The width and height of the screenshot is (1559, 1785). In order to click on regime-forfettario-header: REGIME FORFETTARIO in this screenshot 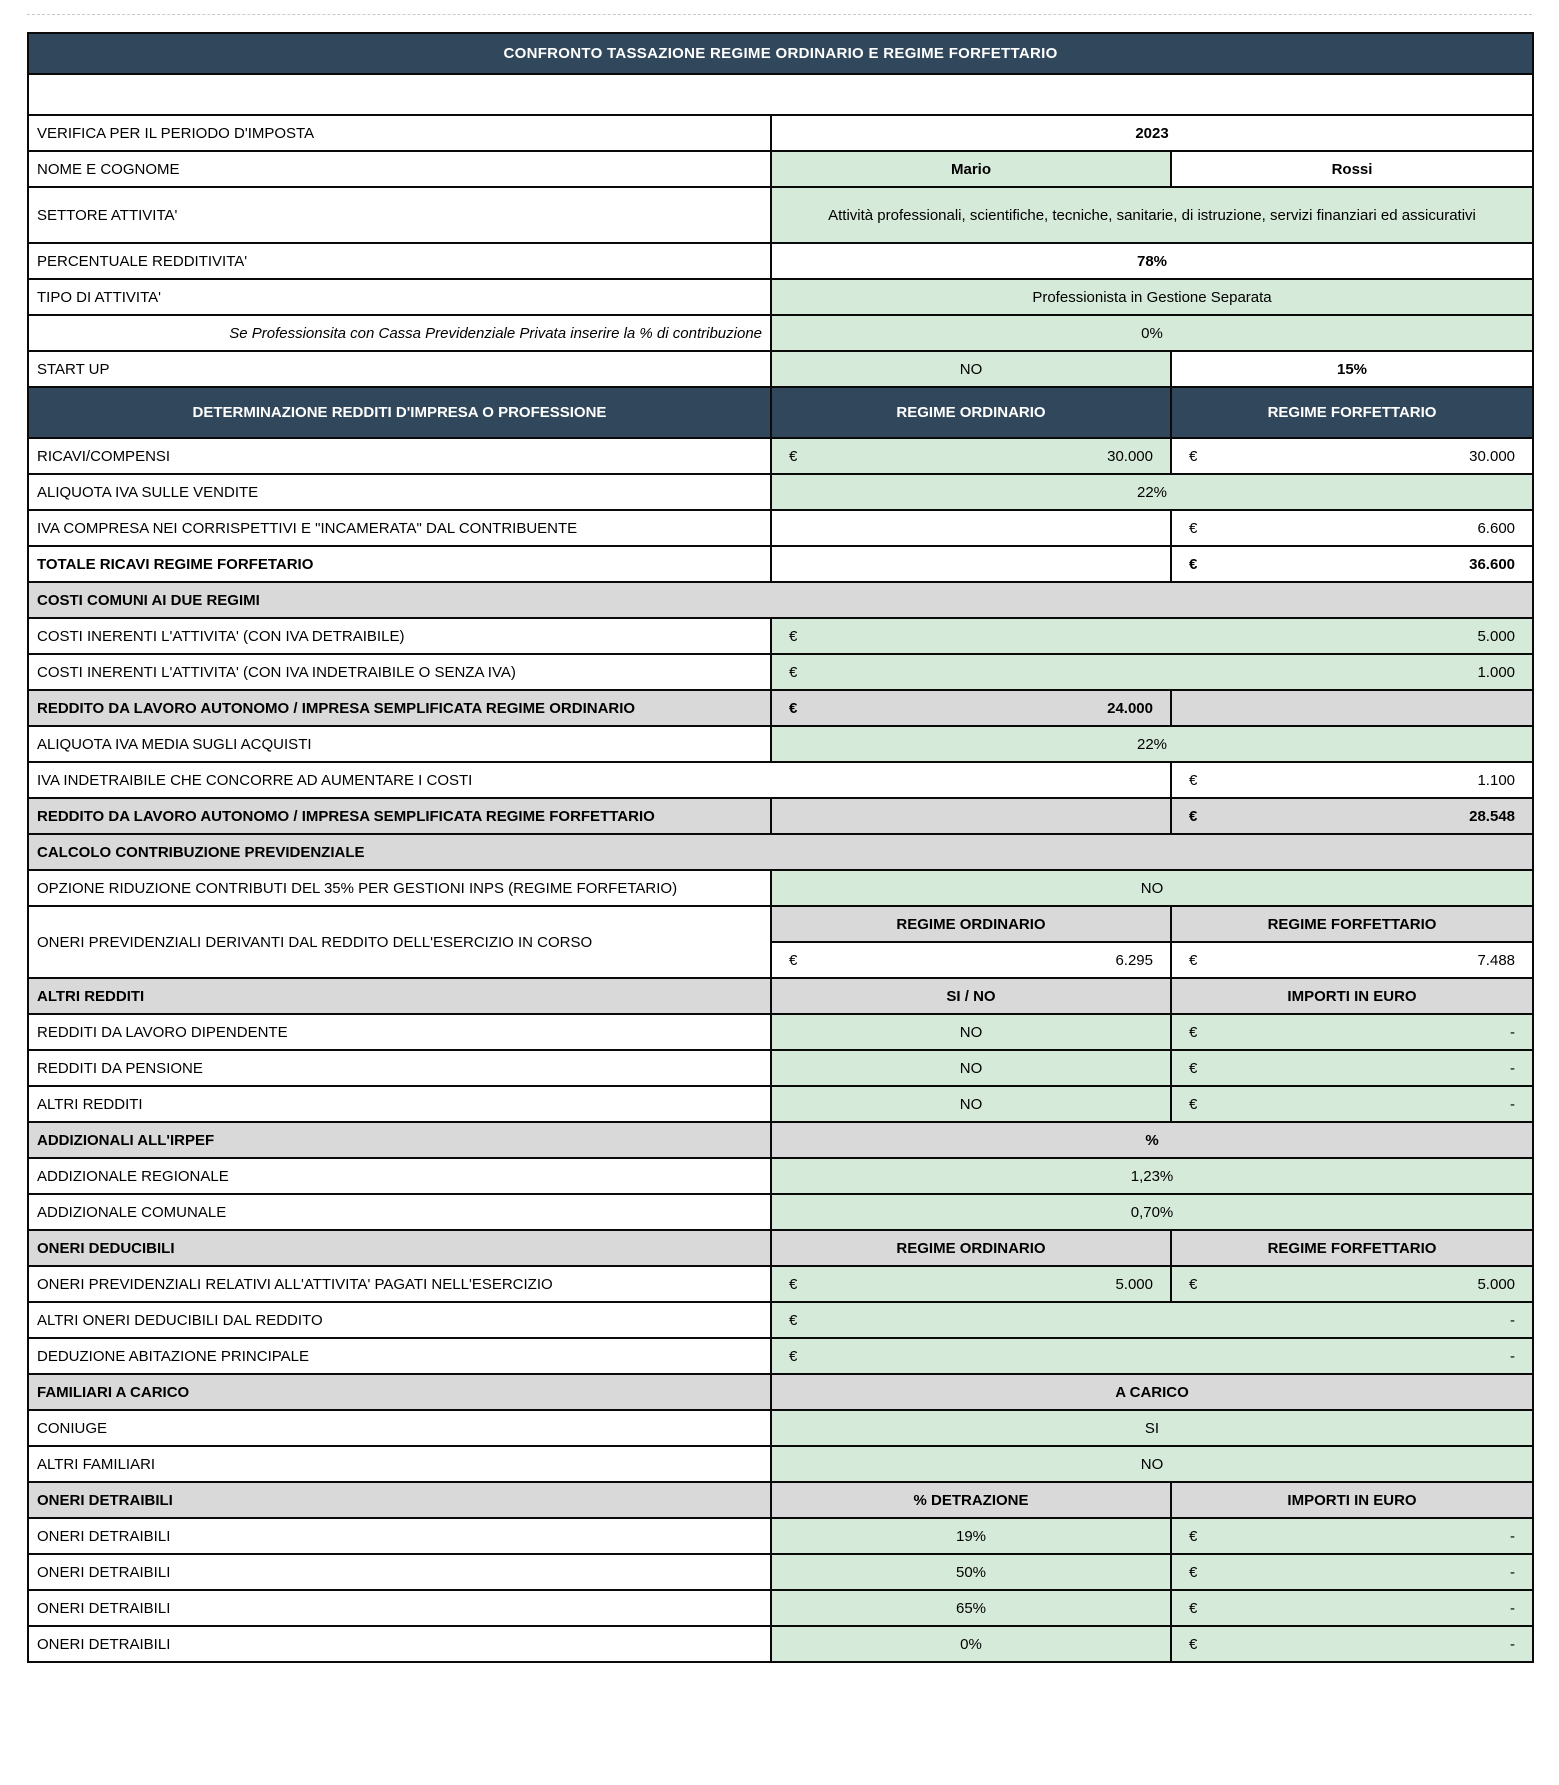, I will do `click(1352, 412)`.